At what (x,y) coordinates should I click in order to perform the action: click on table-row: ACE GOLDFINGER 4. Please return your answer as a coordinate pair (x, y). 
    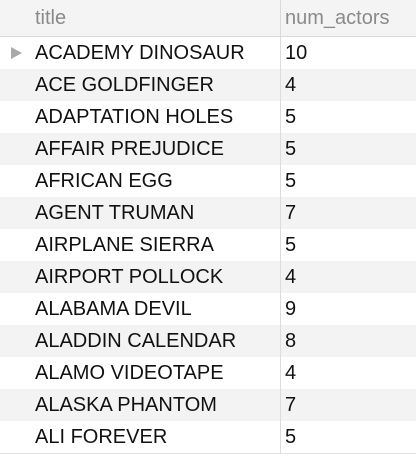
    Looking at the image, I should click on (208, 85).